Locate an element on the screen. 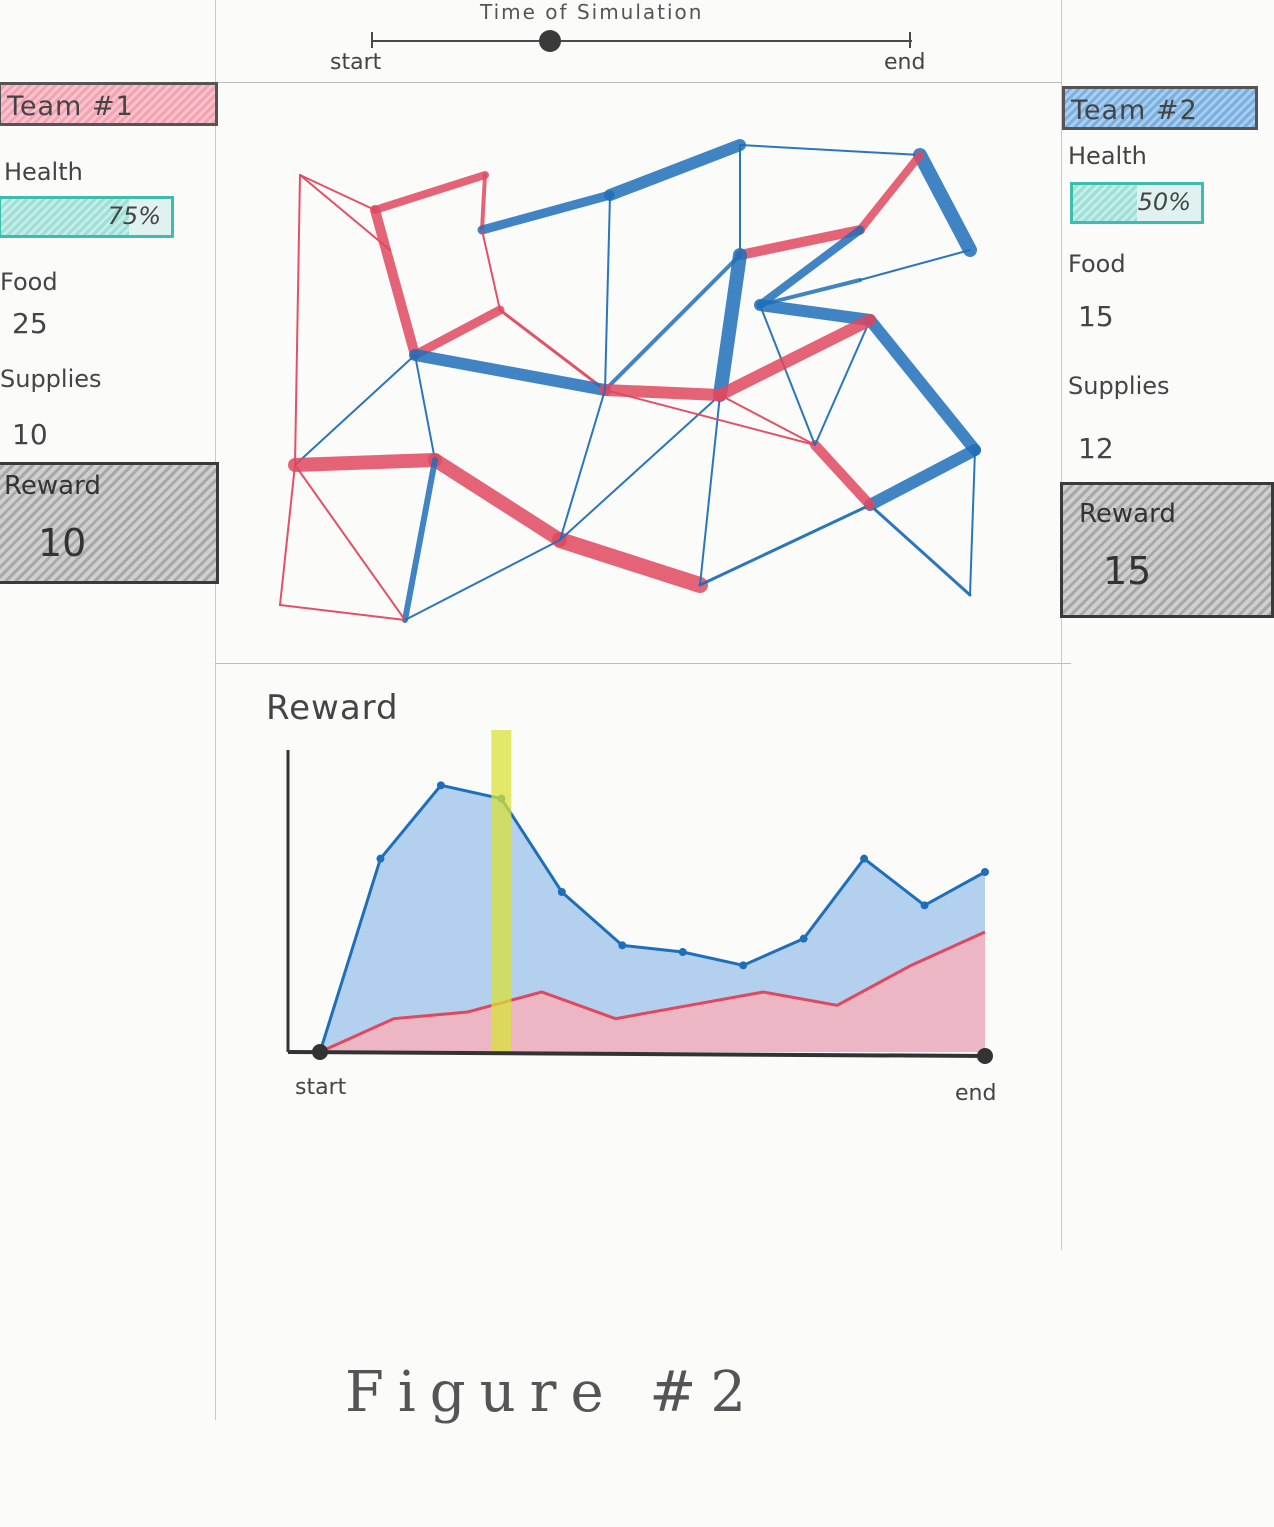  team2-health-bar: 50% is located at coordinates (1137, 203).